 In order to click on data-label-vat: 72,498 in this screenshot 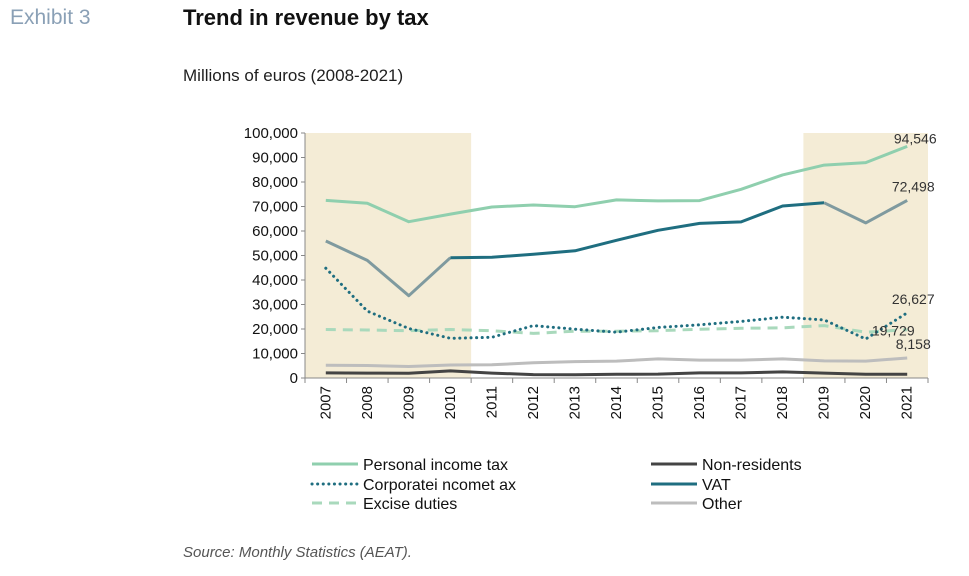, I will do `click(913, 186)`.